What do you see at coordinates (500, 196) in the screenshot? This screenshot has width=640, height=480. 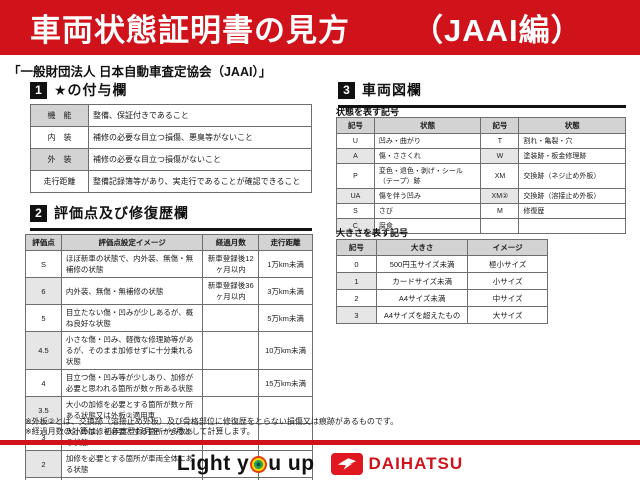 I see `symbol-cell: XM②` at bounding box center [500, 196].